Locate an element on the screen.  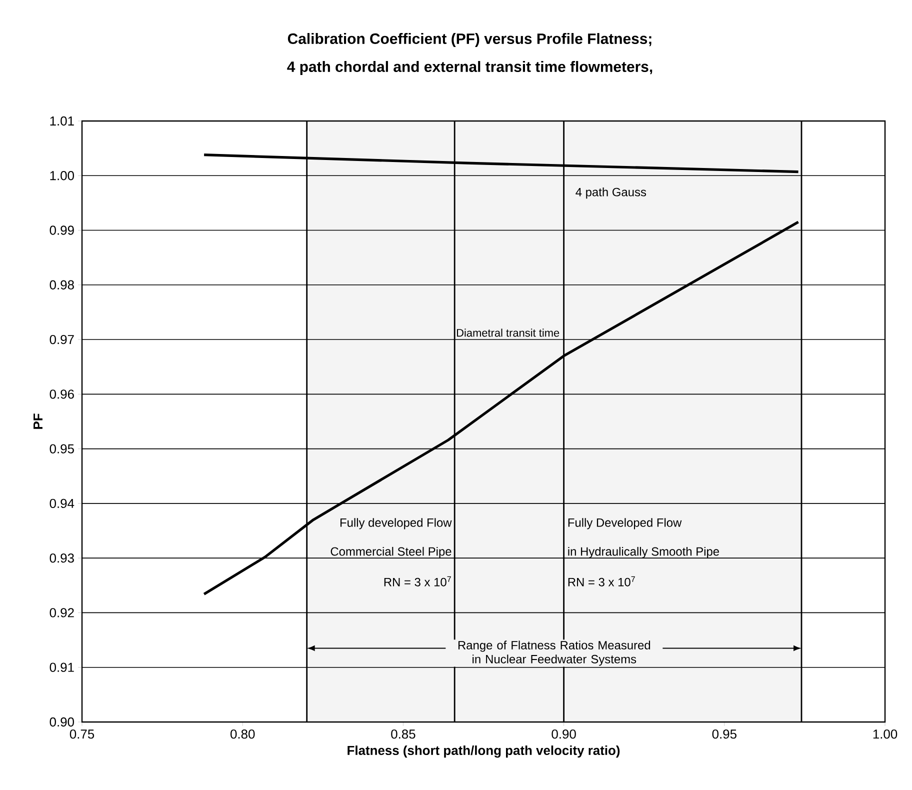
annotation: Fully developed Flow is located at coordinates (396, 524).